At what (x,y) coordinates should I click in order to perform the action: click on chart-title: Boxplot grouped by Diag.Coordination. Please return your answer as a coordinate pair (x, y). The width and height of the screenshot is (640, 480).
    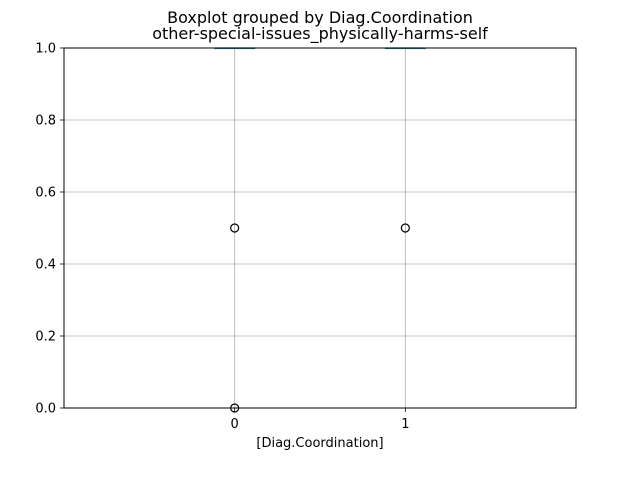
    Looking at the image, I should click on (320, 17).